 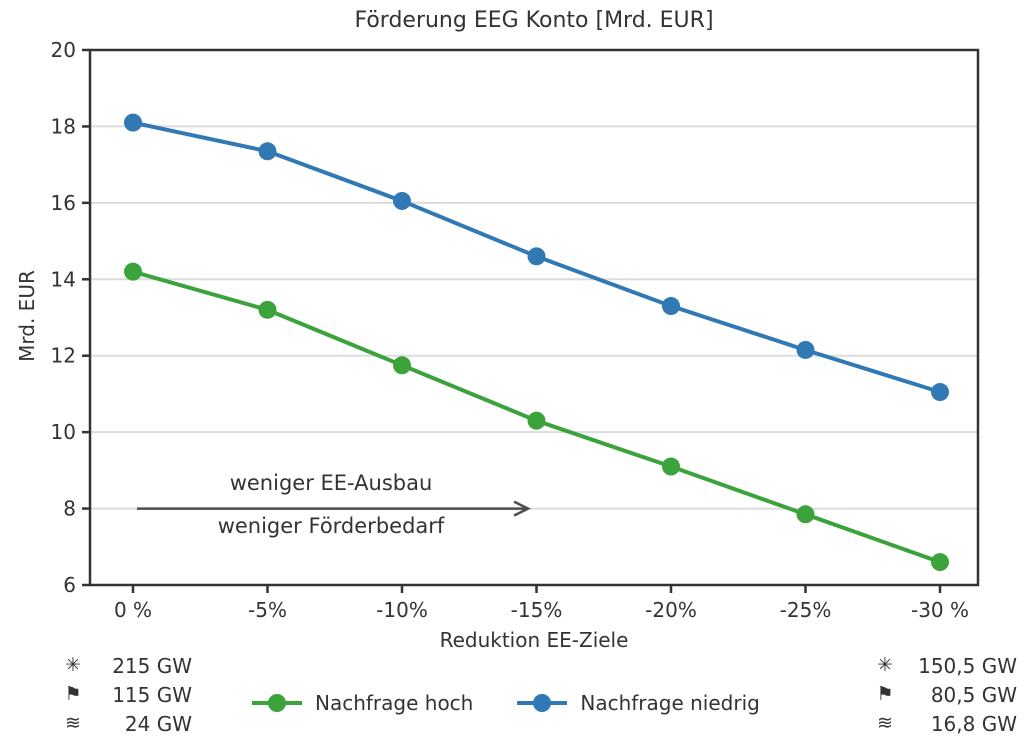 I want to click on stat-value: 215 GW, so click(x=152, y=665).